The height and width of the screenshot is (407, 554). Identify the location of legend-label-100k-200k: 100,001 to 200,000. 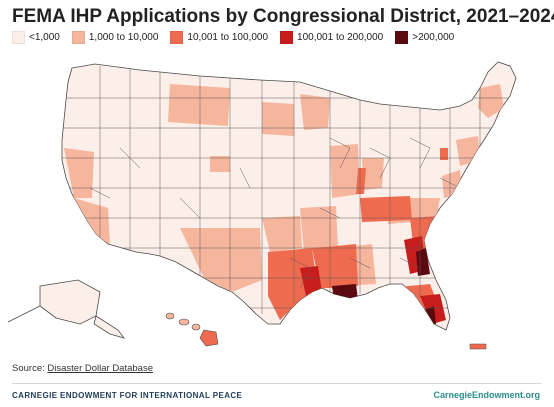
(340, 37).